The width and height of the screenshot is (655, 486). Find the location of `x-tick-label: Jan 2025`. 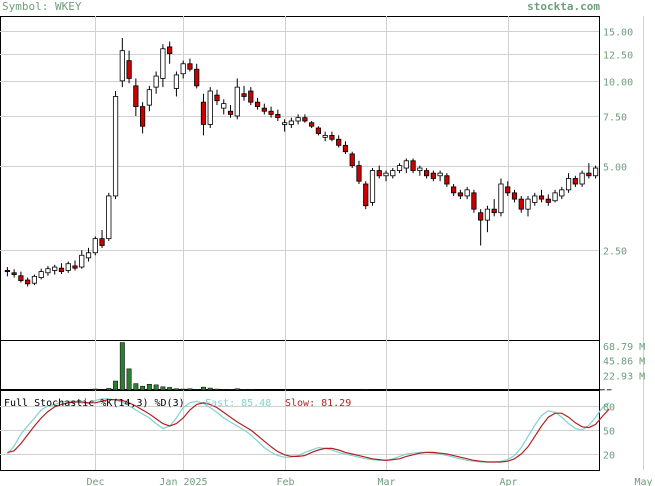

x-tick-label: Jan 2025 is located at coordinates (183, 481).